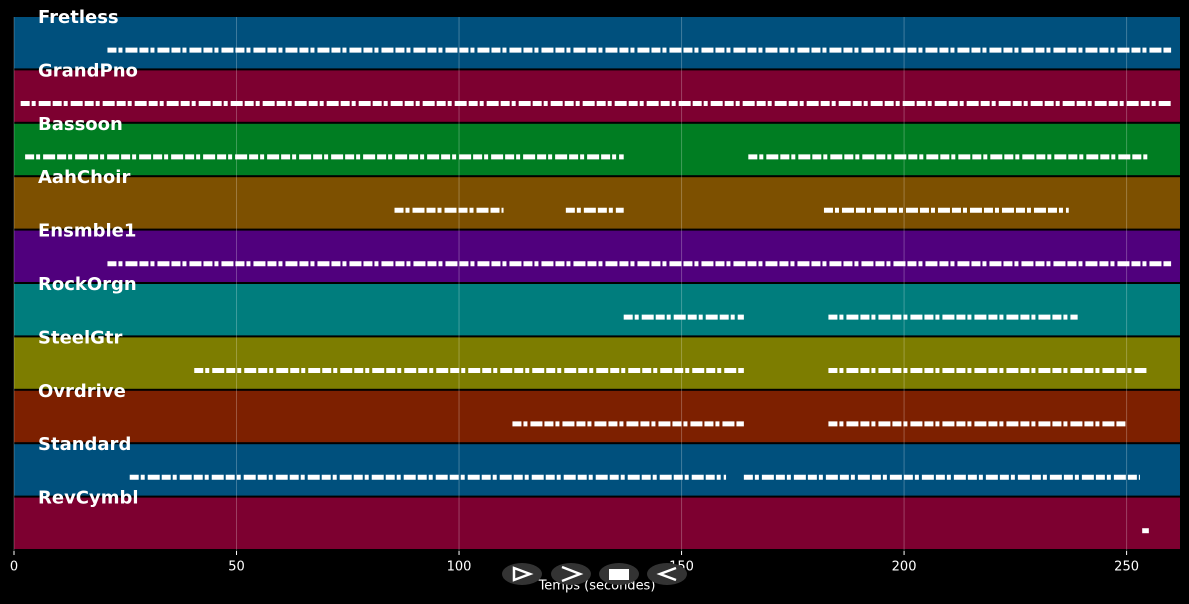 The image size is (1189, 604). What do you see at coordinates (522, 574) in the screenshot?
I see `play-button` at bounding box center [522, 574].